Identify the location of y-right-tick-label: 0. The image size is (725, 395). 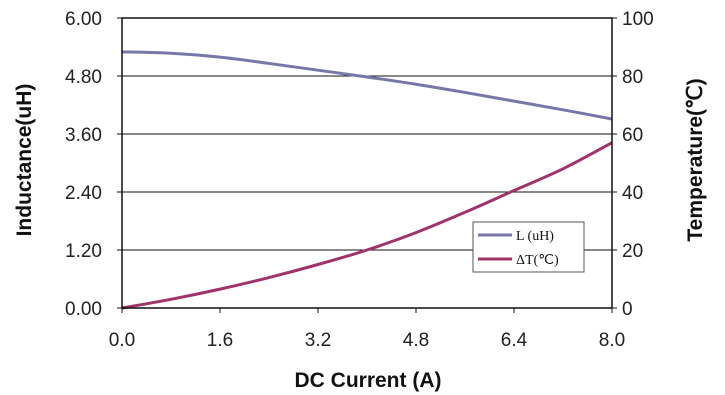
(627, 309).